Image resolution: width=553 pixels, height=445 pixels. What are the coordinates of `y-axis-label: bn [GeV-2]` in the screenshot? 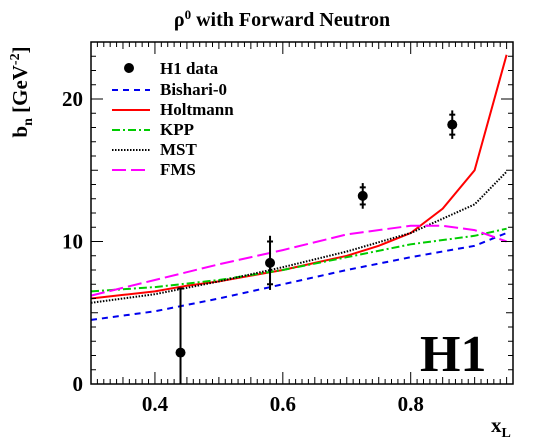 It's located at (22, 91).